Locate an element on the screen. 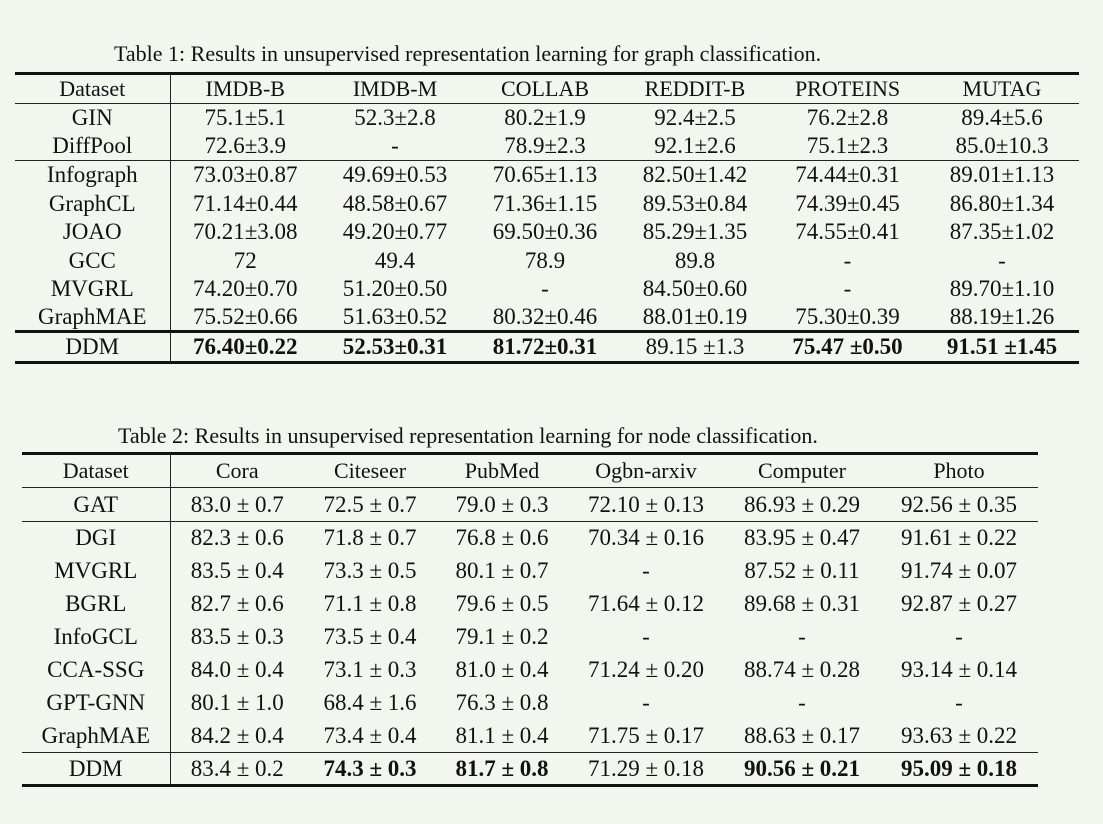 The height and width of the screenshot is (824, 1103). table-cell: 88.01±0.19 is located at coordinates (695, 316).